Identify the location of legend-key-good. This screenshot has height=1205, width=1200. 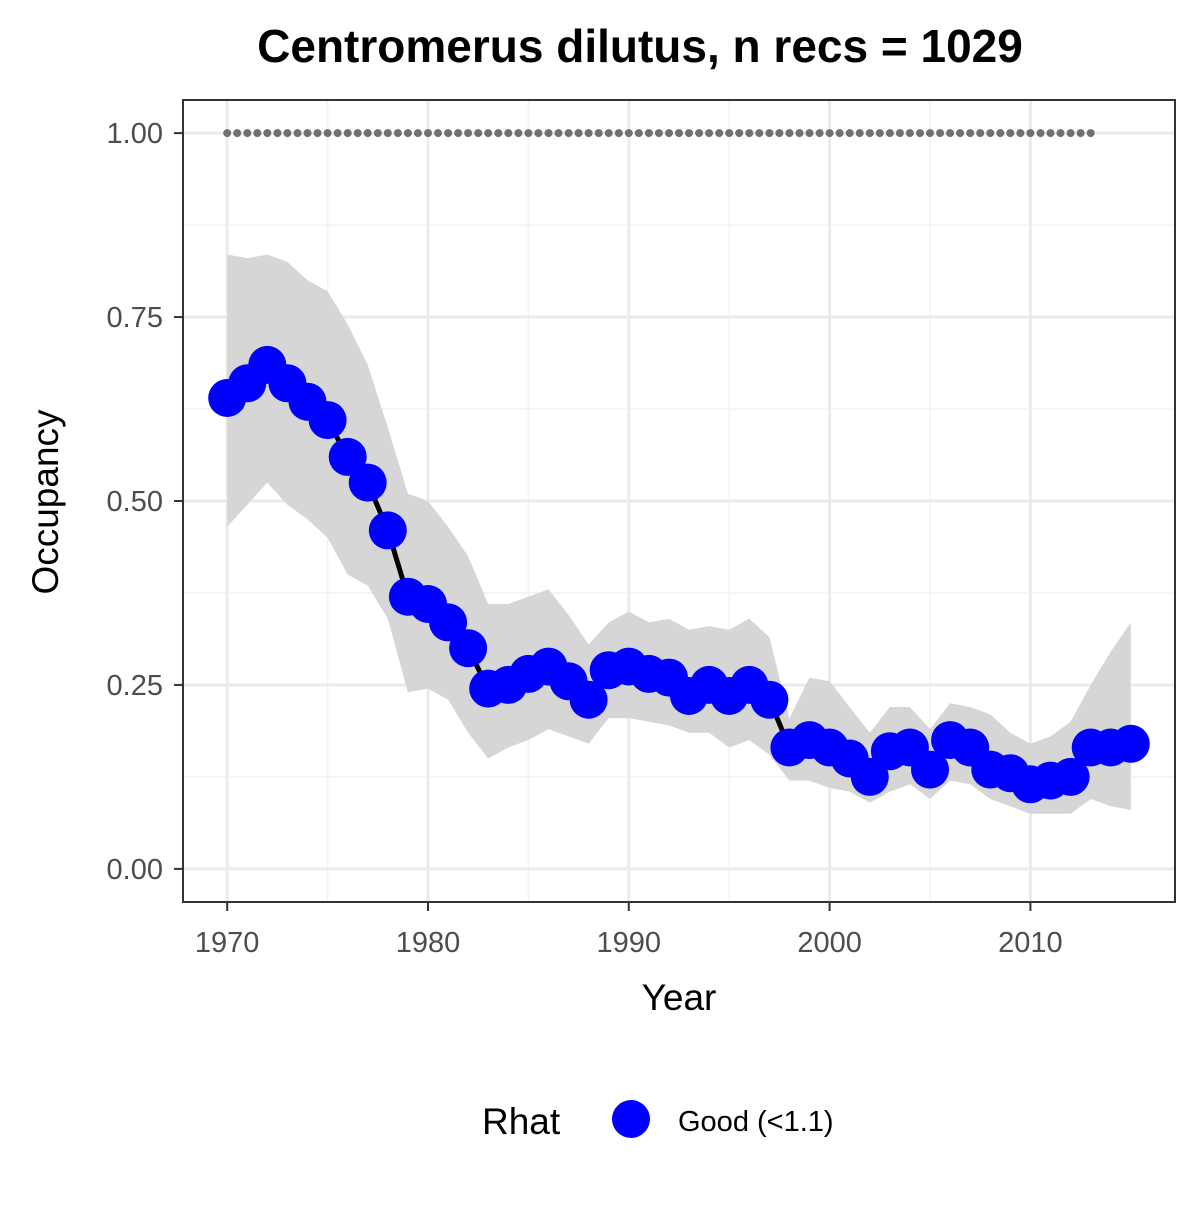
(631, 1119).